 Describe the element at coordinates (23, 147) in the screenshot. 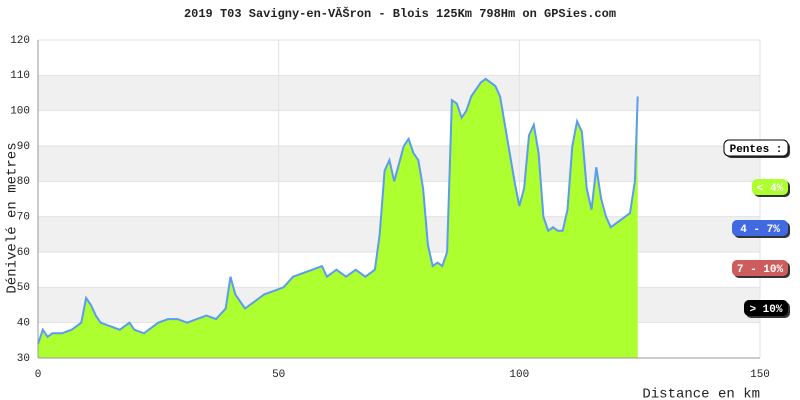

I see `y-tick-label: 90` at that location.